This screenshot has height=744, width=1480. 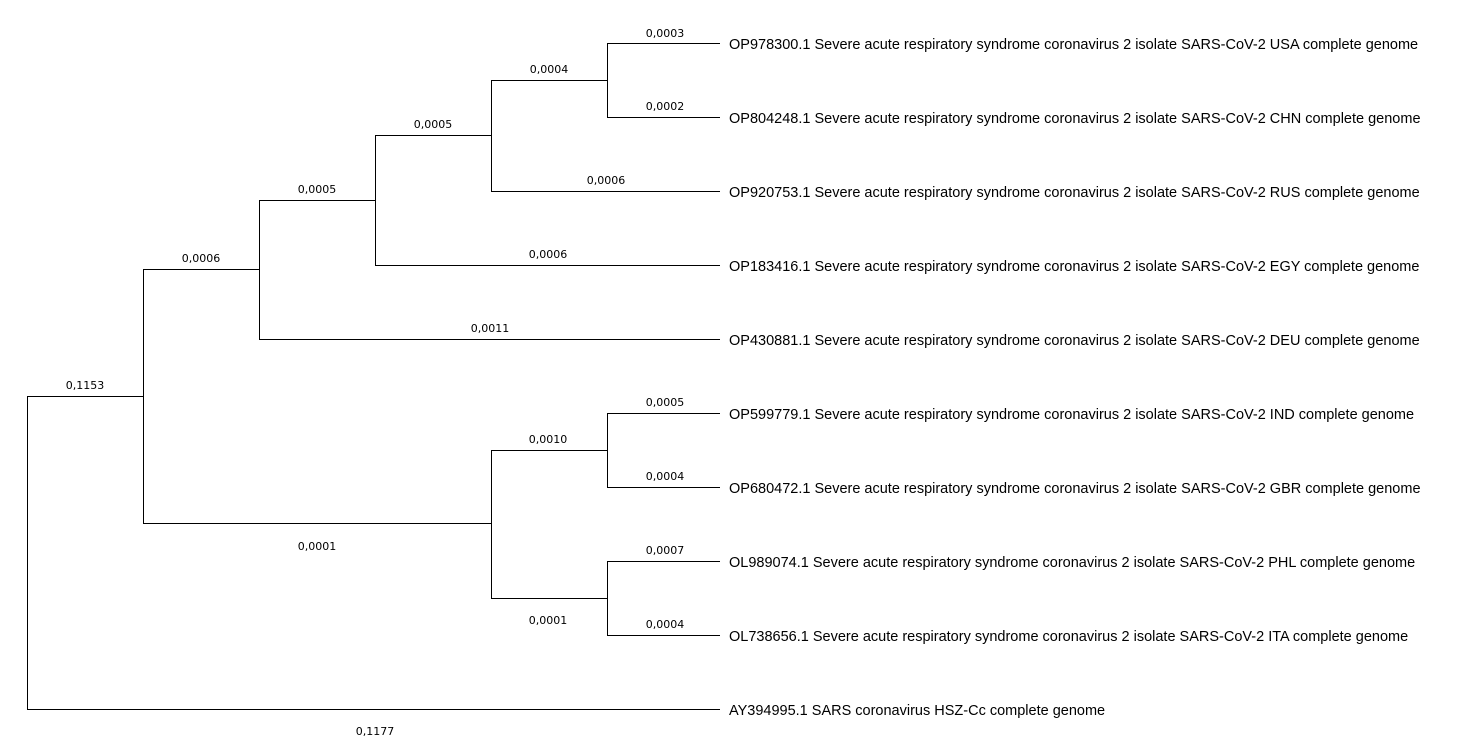 I want to click on branch-length-phl: 0,0007, so click(x=665, y=550).